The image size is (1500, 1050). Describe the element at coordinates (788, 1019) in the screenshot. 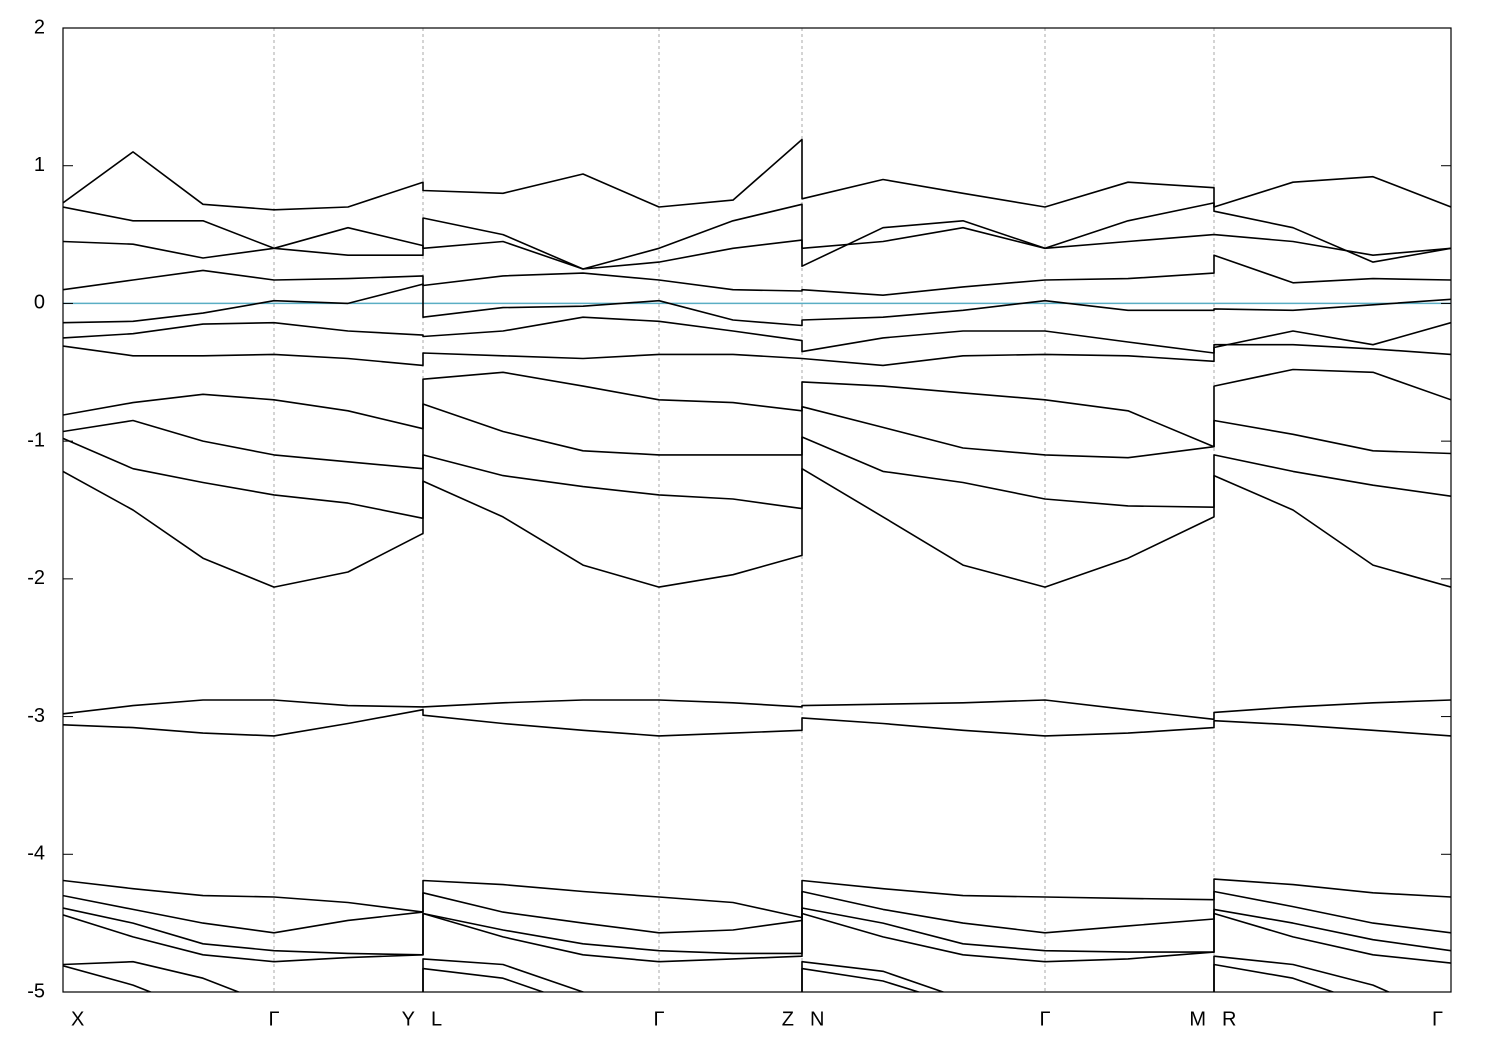

I see `x-tick-label: Z` at that location.